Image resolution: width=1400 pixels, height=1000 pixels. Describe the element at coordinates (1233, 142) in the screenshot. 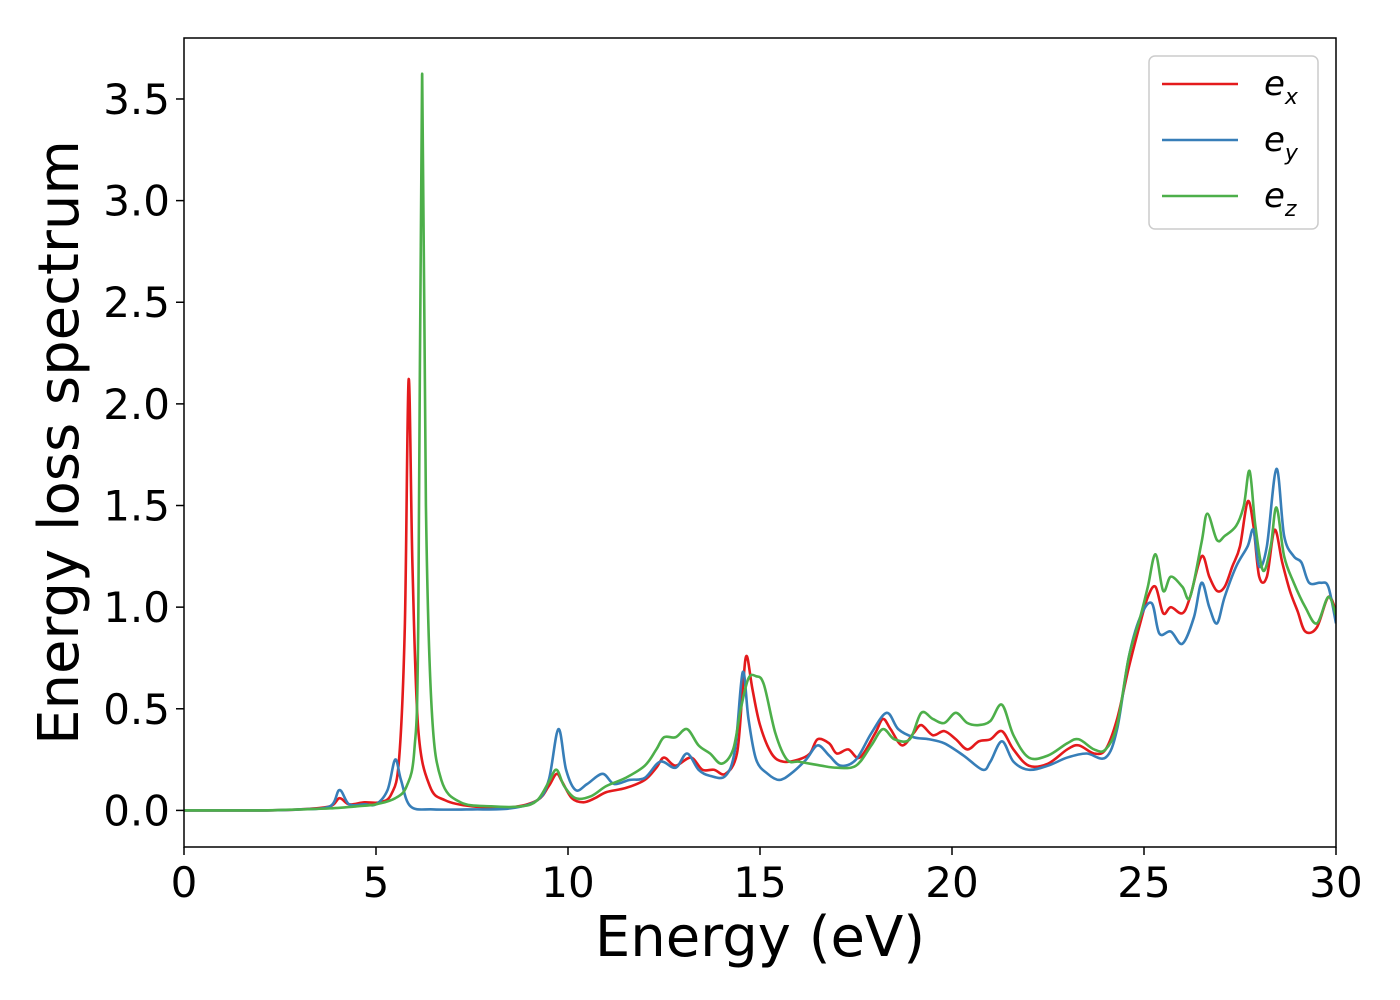

I see `legend-box` at that location.